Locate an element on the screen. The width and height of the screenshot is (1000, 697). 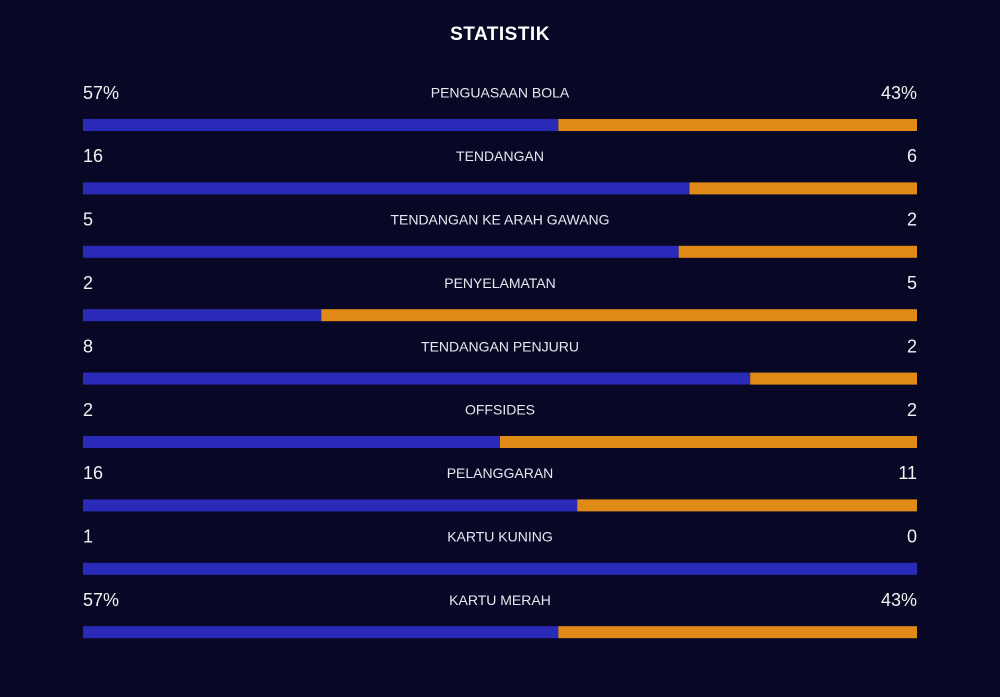
stat-label: TENDANGAN KE ARAH GAWANG is located at coordinates (499, 220).